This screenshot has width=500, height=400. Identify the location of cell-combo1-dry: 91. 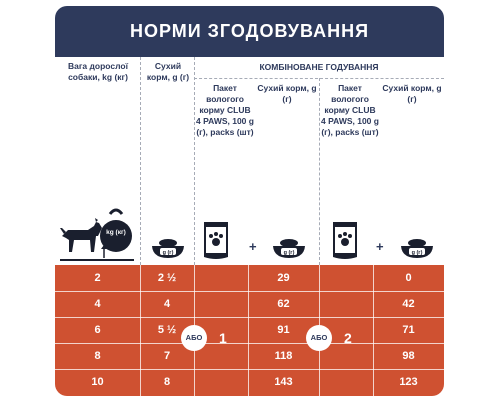
(283, 330).